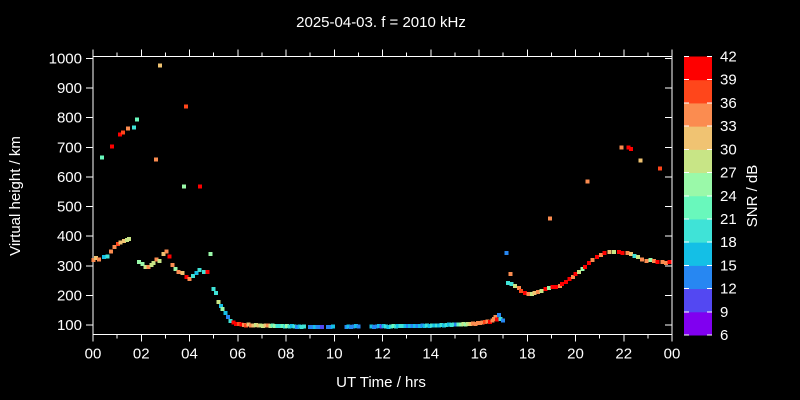  I want to click on colorbar-segment, so click(698, 277).